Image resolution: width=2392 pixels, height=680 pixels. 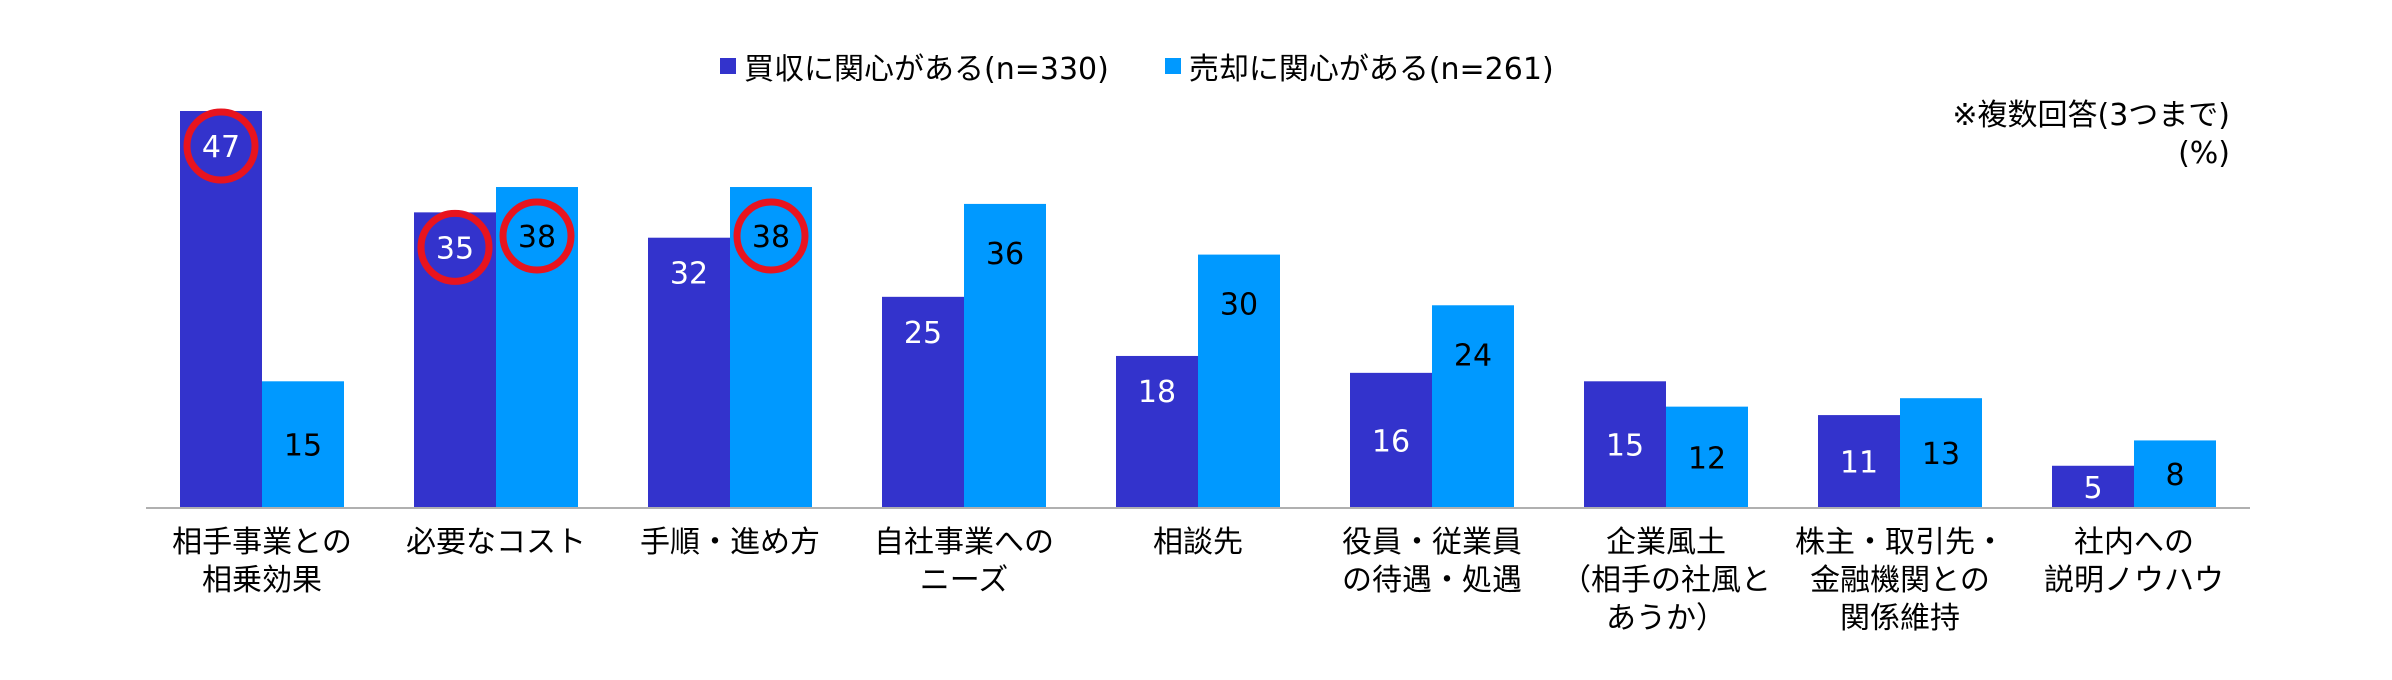 What do you see at coordinates (1666, 580) in the screenshot?
I see `category-label-6: 企業風土 （相手の社風と あうか）` at bounding box center [1666, 580].